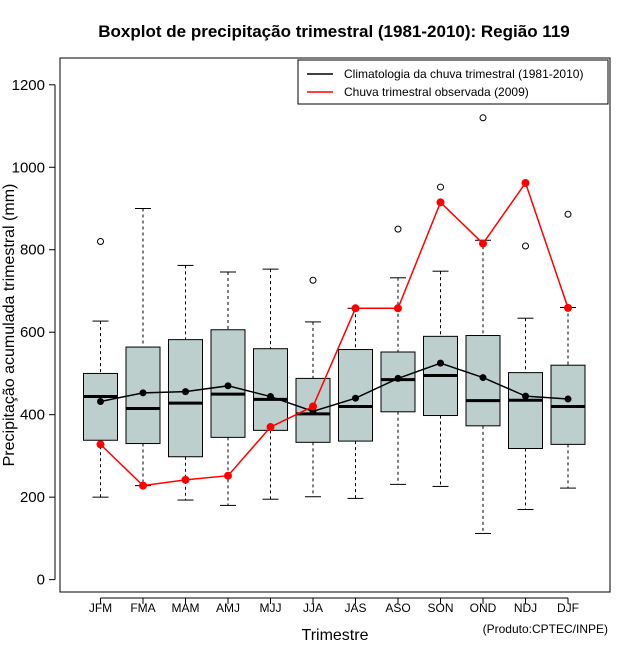  What do you see at coordinates (568, 349) in the screenshot?
I see `box-djf` at bounding box center [568, 349].